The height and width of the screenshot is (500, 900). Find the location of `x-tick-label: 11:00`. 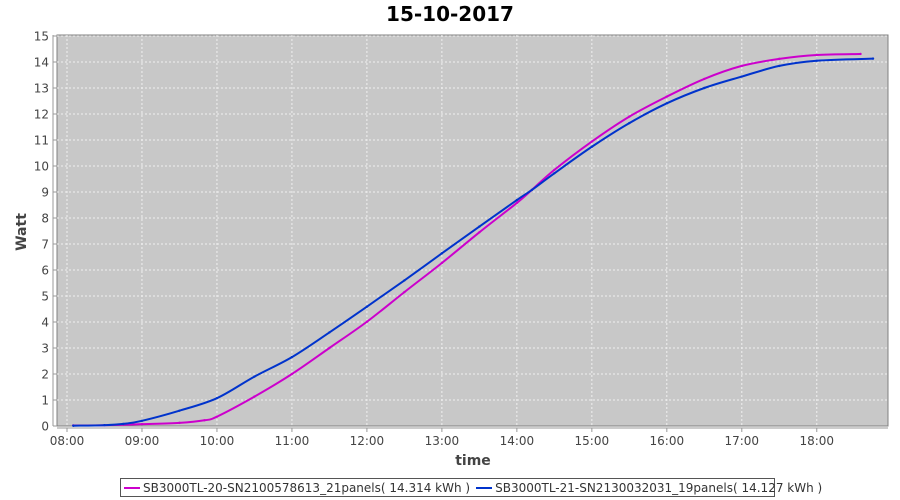

x-tick-label: 11:00 is located at coordinates (292, 441).